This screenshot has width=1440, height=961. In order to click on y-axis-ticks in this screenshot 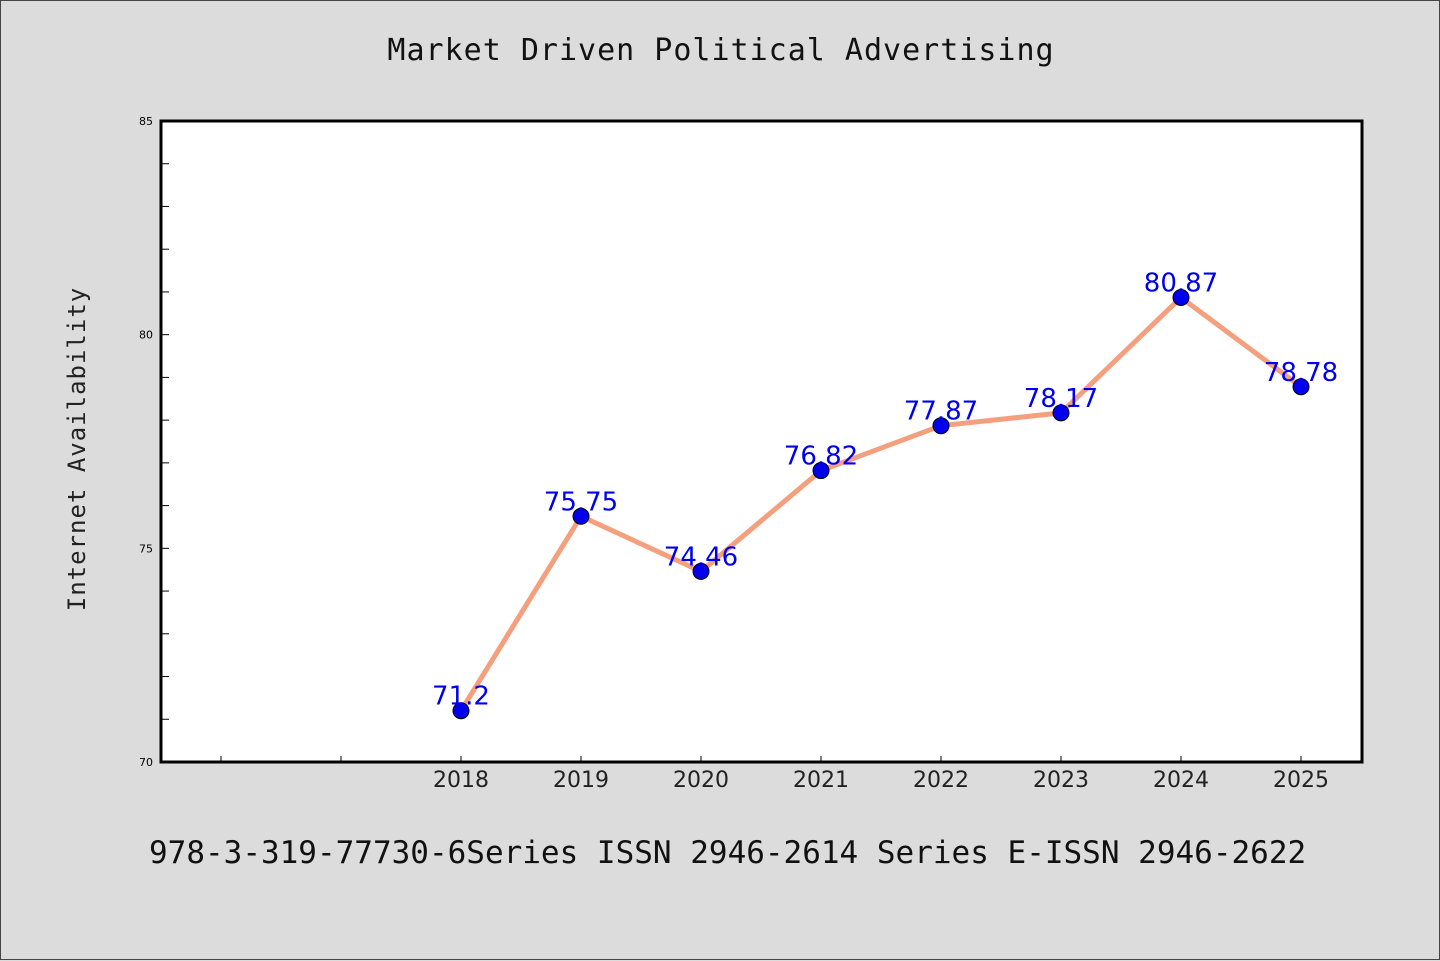, I will do `click(164, 441)`.